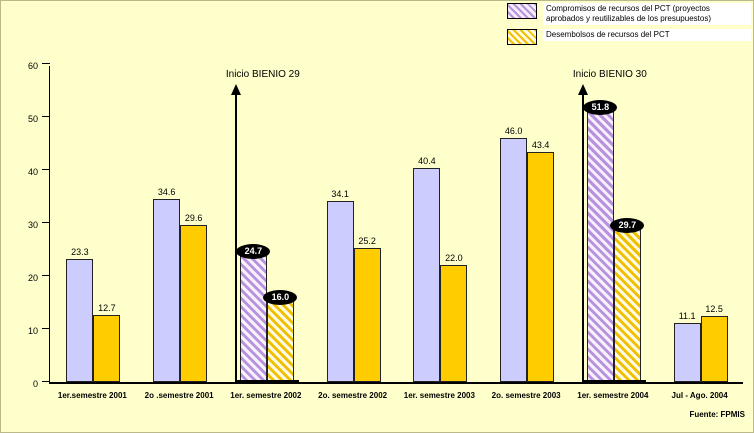  I want to click on x-category-label: 2o .semestre 2001, so click(179, 395).